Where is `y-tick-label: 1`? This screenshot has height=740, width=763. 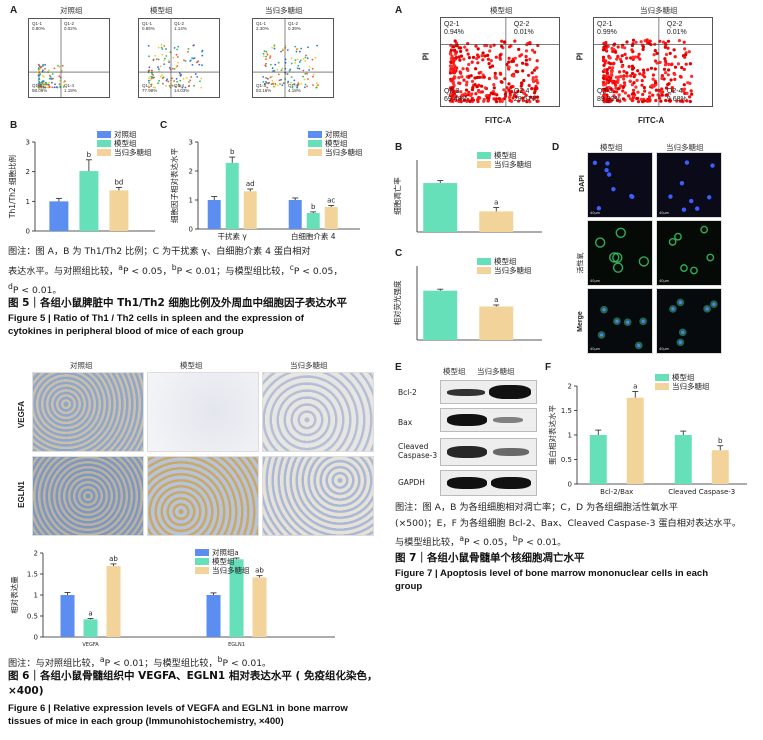
y-tick-label: 1 is located at coordinates (36, 596).